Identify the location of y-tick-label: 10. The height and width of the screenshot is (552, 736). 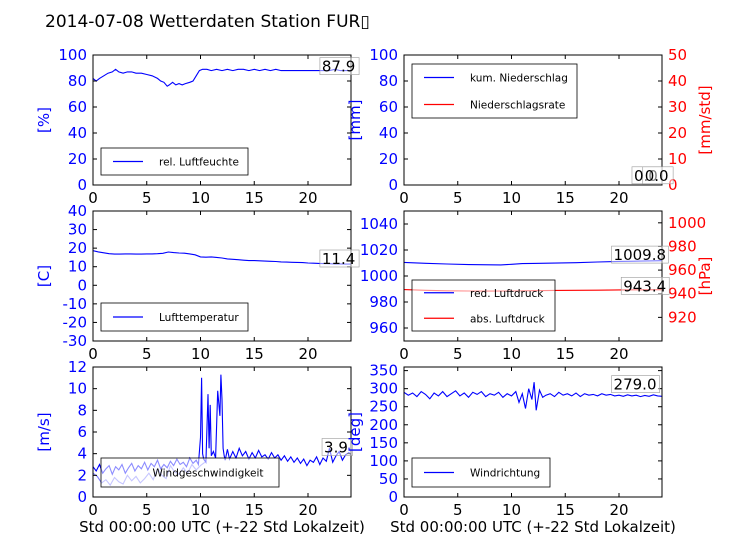
(77, 267).